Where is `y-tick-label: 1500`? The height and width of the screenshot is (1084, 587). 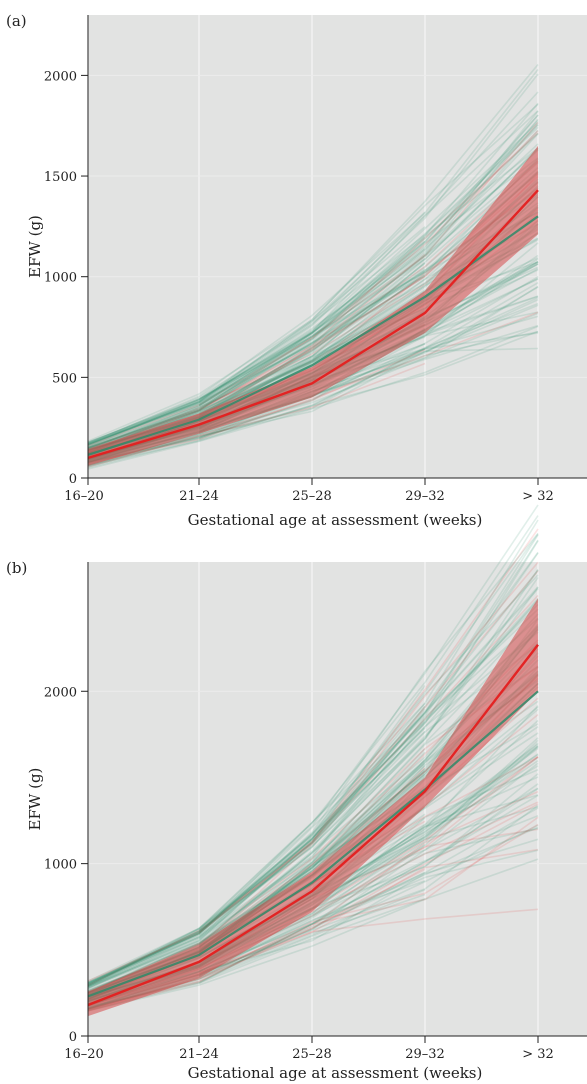 y-tick-label: 1500 is located at coordinates (60, 177).